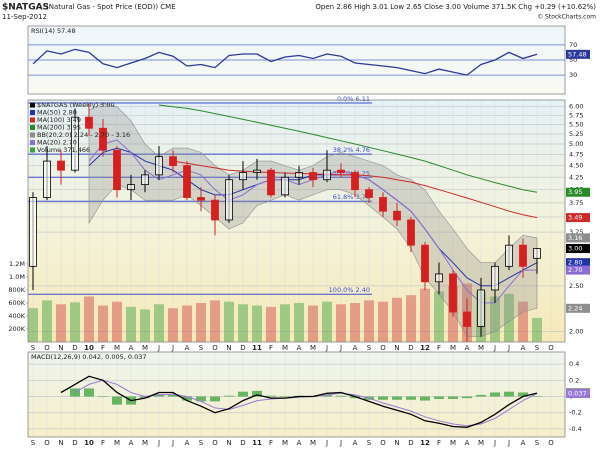  What do you see at coordinates (83, 135) in the screenshot?
I see `legend-label: BB(20,2.0) 2.24 - 2.70 - 3.16` at bounding box center [83, 135].